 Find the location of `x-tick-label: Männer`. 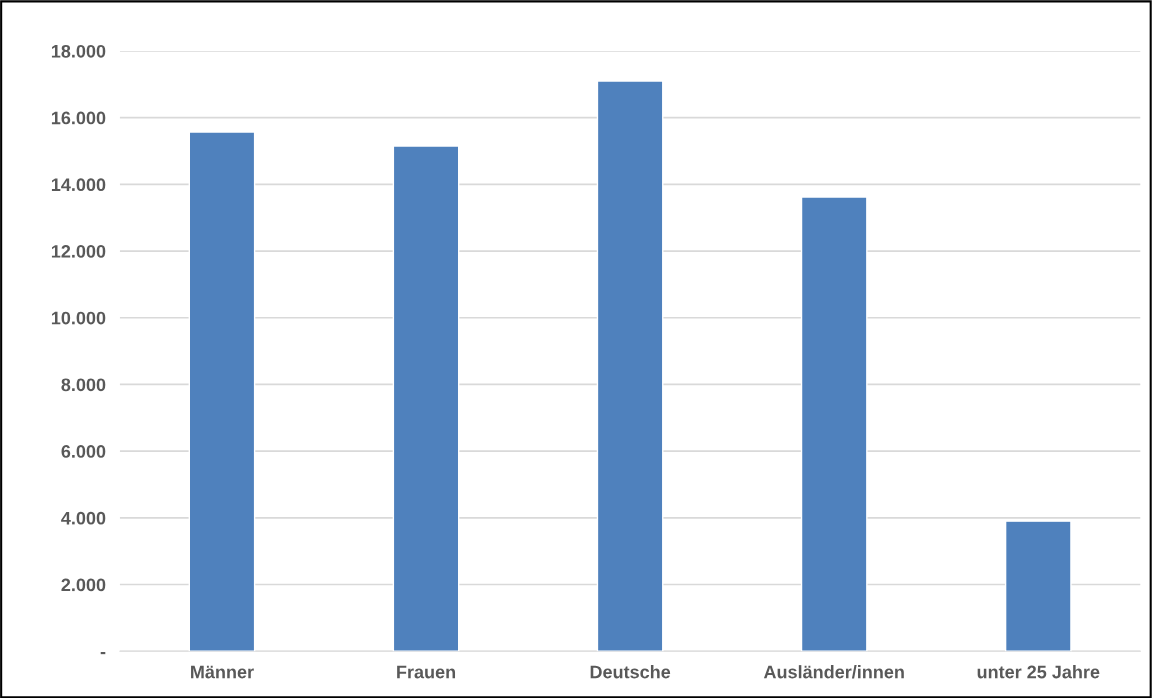

x-tick-label: Männer is located at coordinates (222, 672).